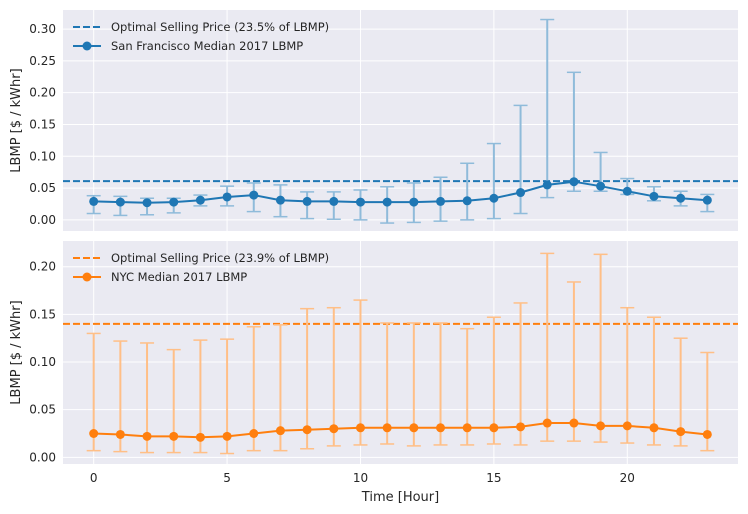 The width and height of the screenshot is (748, 514). I want to click on y-tick-label: 0.30, so click(42, 29).